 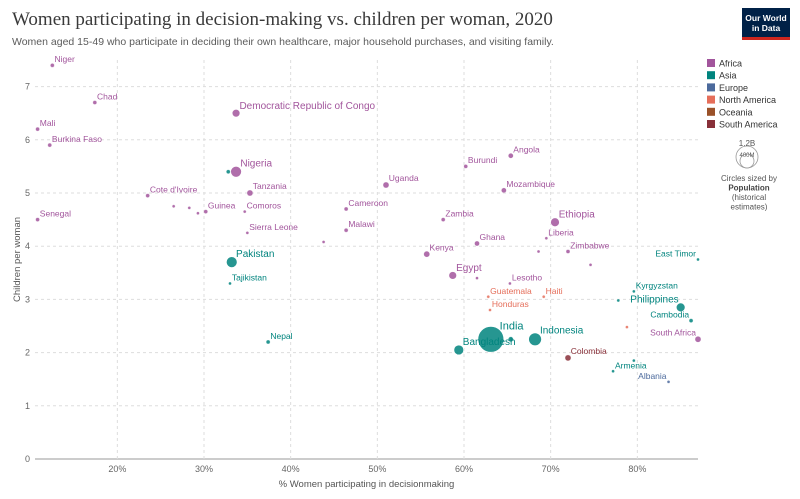 I want to click on point-label: Tajikistan, so click(x=249, y=278).